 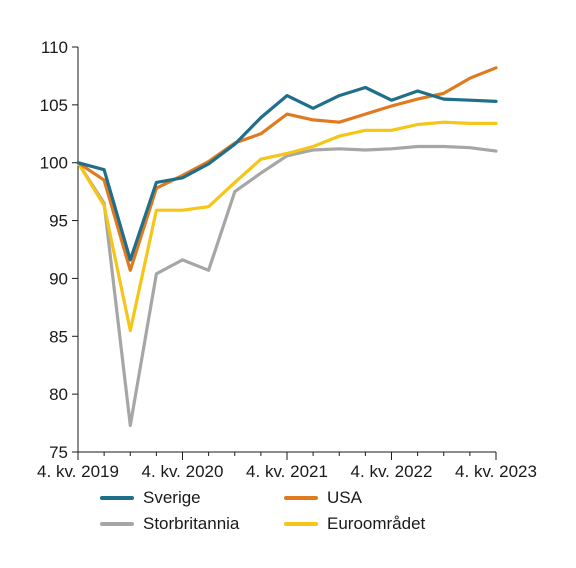 What do you see at coordinates (58, 452) in the screenshot?
I see `y-tick-label: 75` at bounding box center [58, 452].